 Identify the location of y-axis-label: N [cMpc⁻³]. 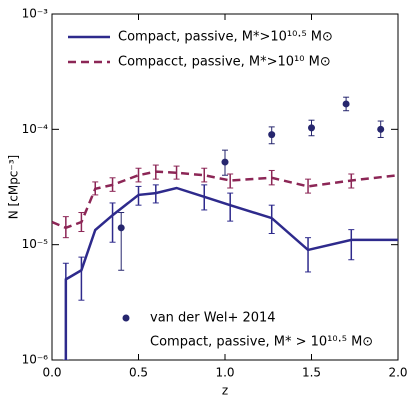
(14, 187).